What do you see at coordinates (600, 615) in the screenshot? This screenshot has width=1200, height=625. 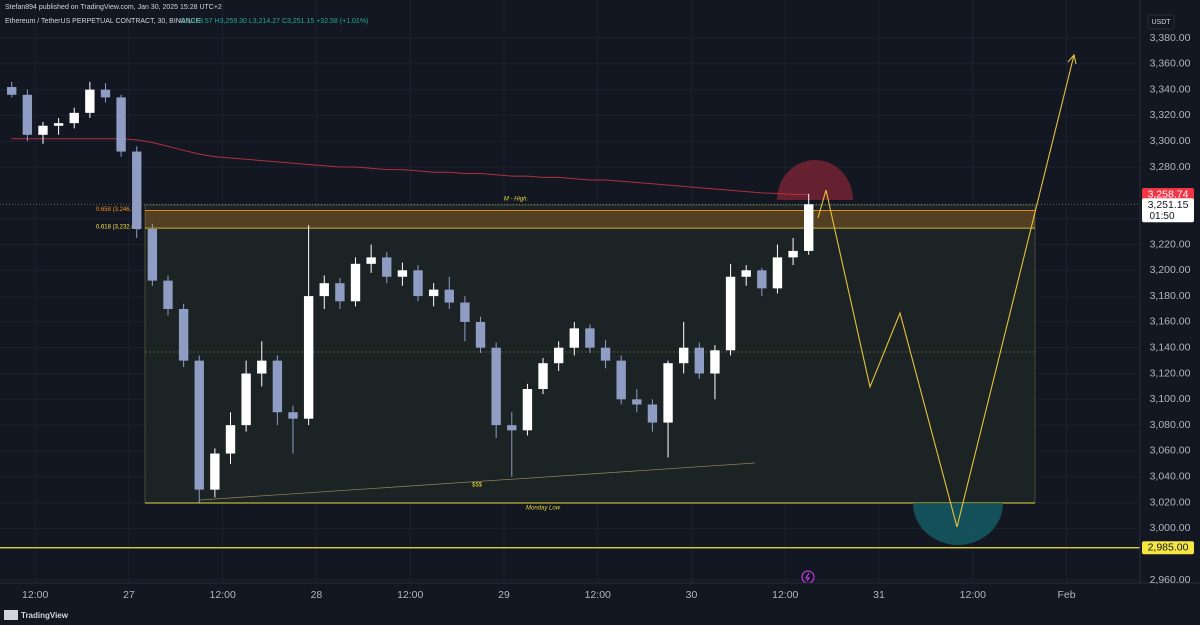 I see `footer` at bounding box center [600, 615].